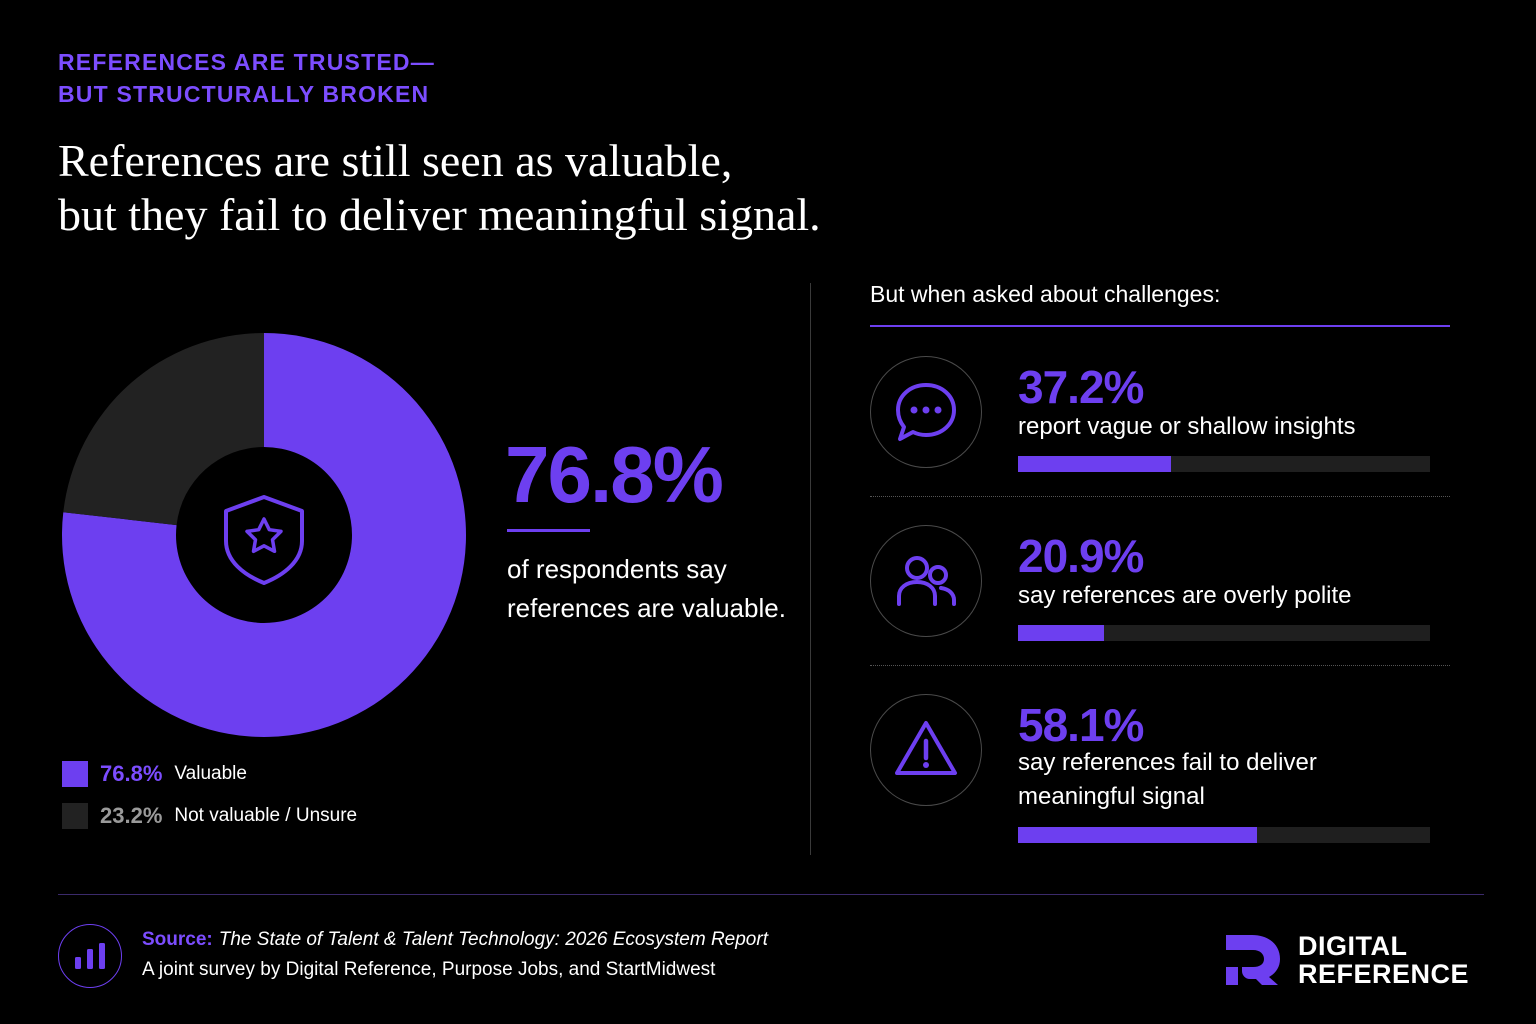 This screenshot has height=1024, width=1536. I want to click on source-label: Source:, so click(177, 939).